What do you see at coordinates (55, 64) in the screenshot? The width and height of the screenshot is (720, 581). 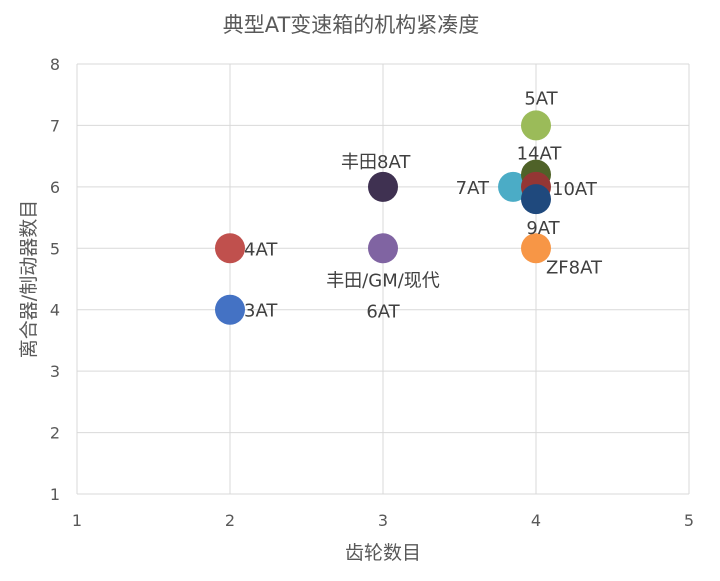 I see `y-tick-label: 8` at bounding box center [55, 64].